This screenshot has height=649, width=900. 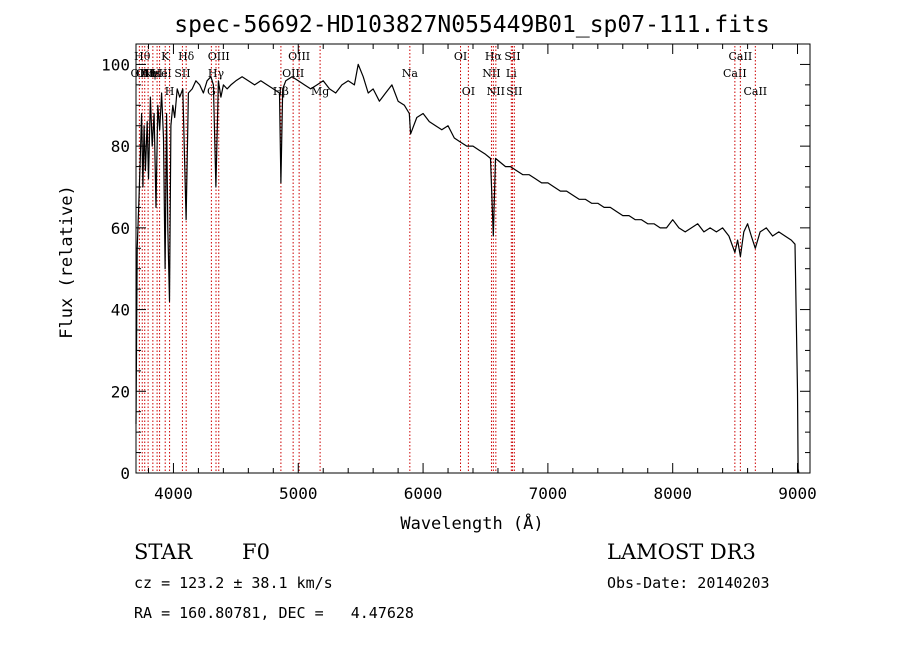 What do you see at coordinates (182, 73) in the screenshot?
I see `line-marker-label-9: SII` at bounding box center [182, 73].